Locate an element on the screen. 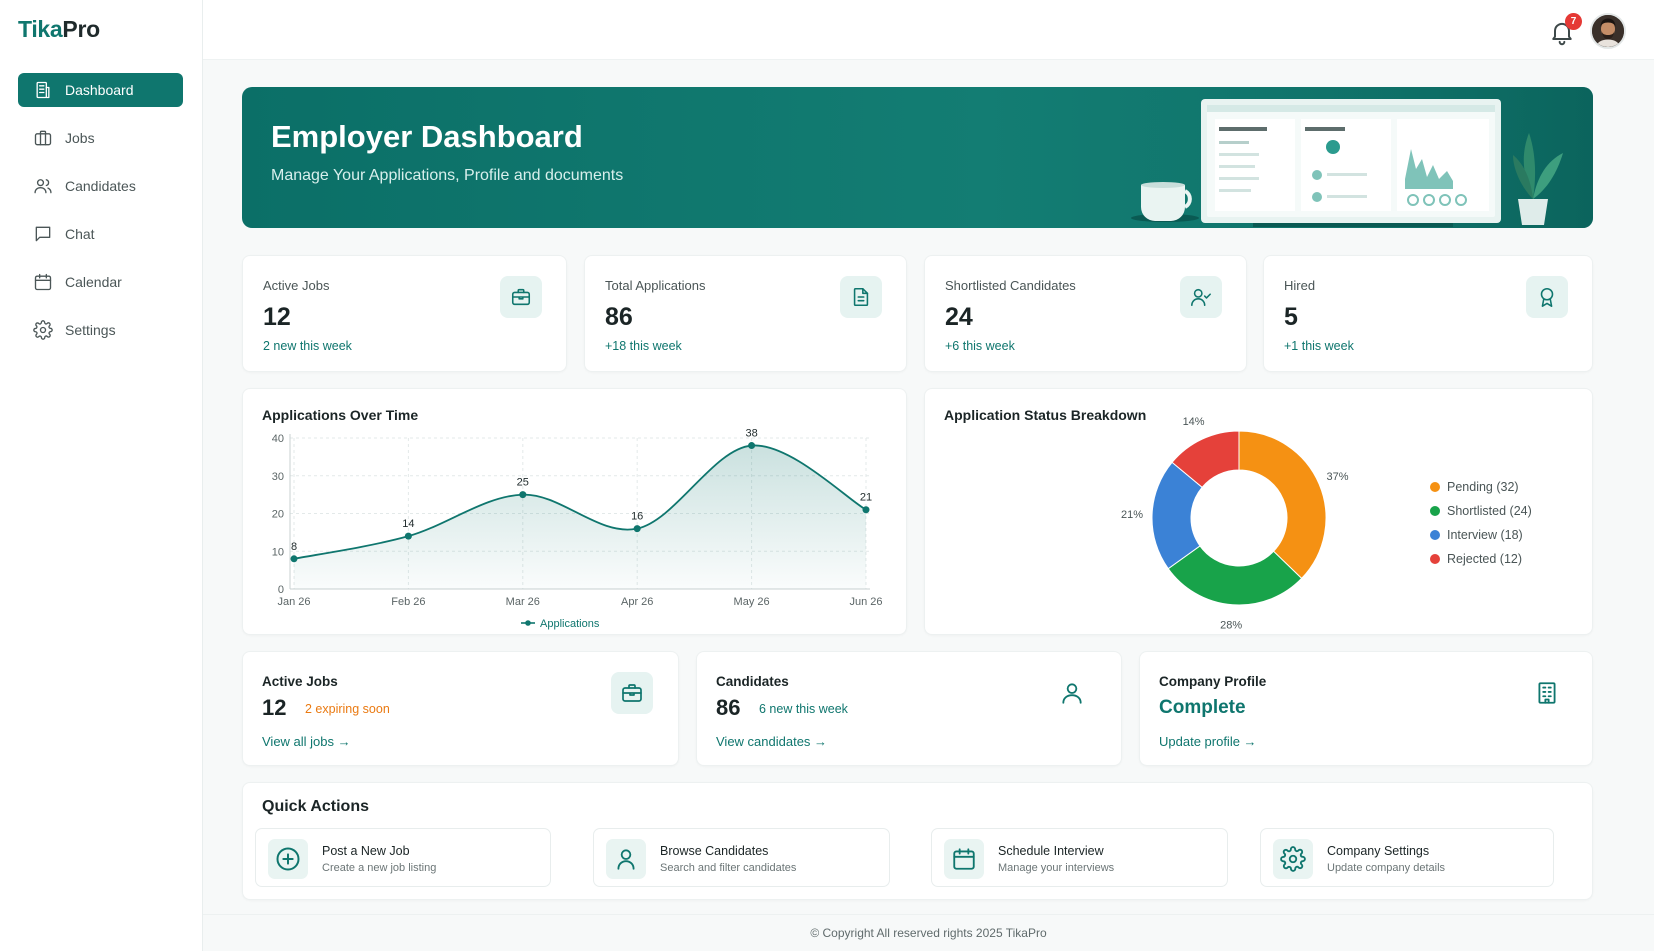 This screenshot has height=951, width=1654. expiring-note: 2 expiring soon is located at coordinates (347, 709).